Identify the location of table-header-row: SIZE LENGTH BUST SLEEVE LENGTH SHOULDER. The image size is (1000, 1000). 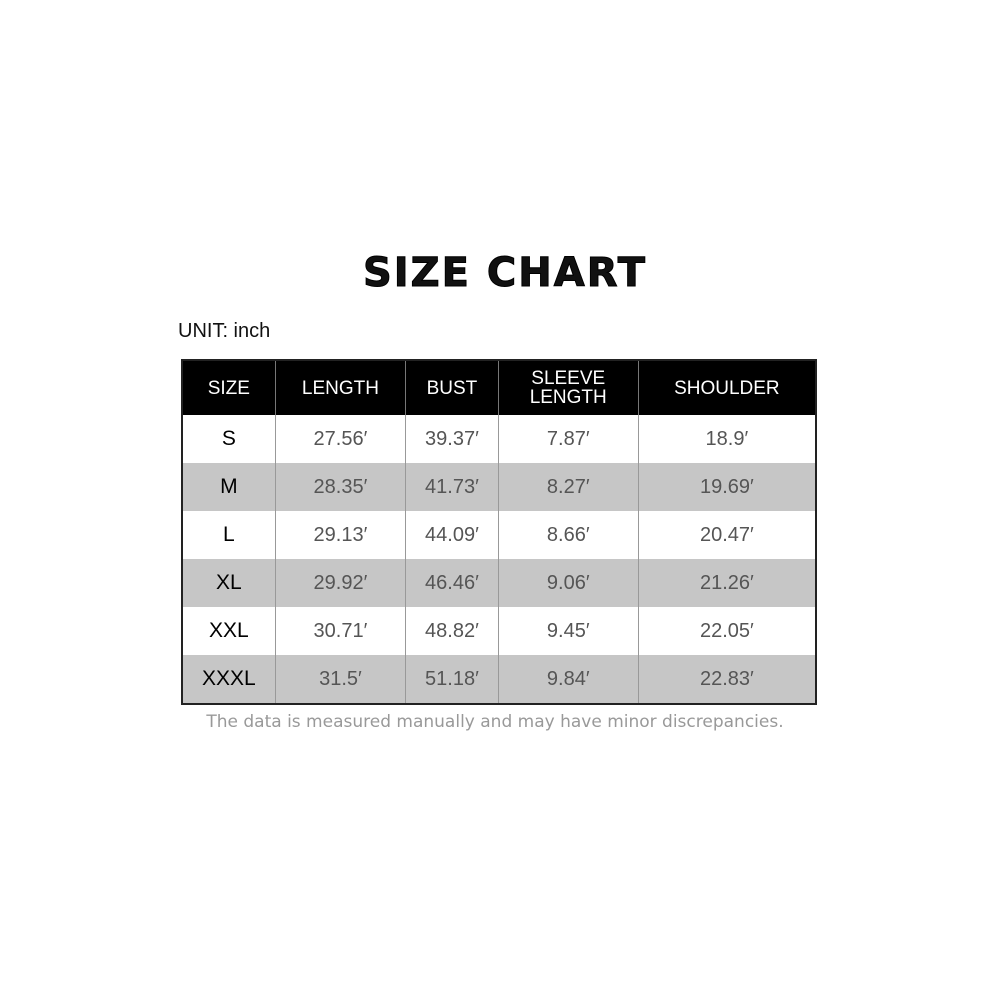
(498, 387).